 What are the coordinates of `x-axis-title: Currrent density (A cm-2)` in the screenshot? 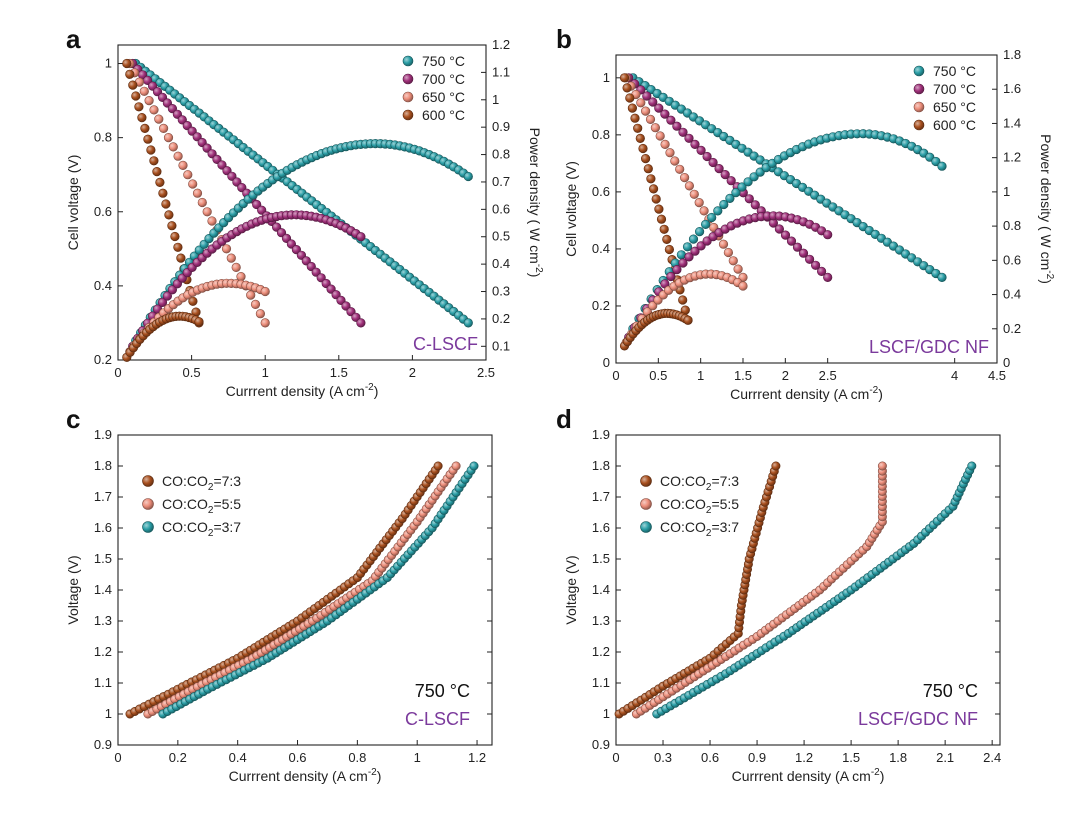 It's located at (305, 775).